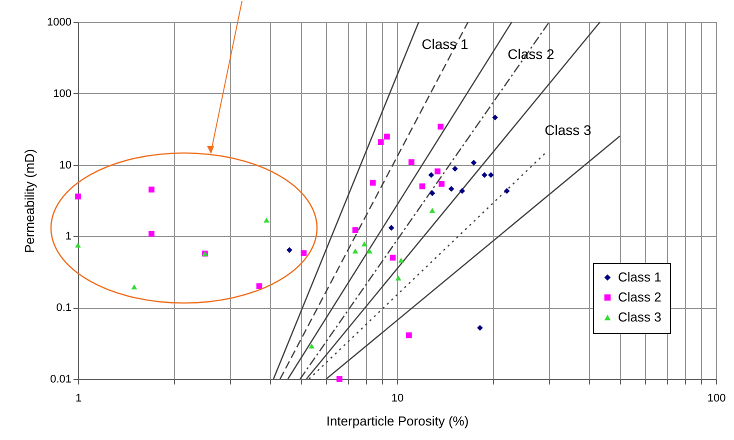 The image size is (734, 440). Describe the element at coordinates (568, 130) in the screenshot. I see `annotation: Class 3` at that location.